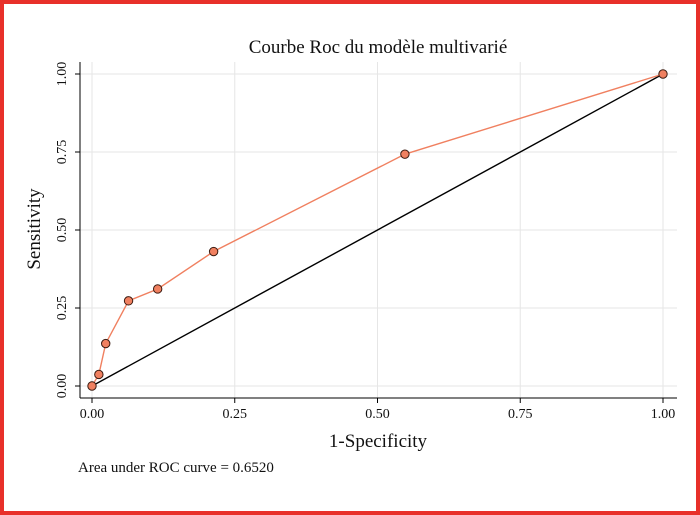  Describe the element at coordinates (62, 386) in the screenshot. I see `y-tick-label: 0.00` at that location.